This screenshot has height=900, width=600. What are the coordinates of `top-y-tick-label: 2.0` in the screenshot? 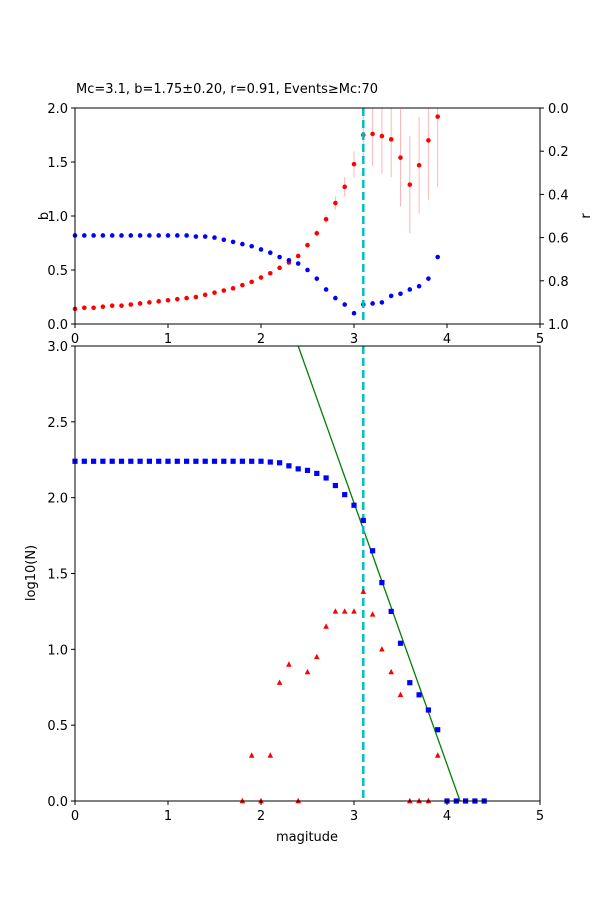 It's located at (57, 109).